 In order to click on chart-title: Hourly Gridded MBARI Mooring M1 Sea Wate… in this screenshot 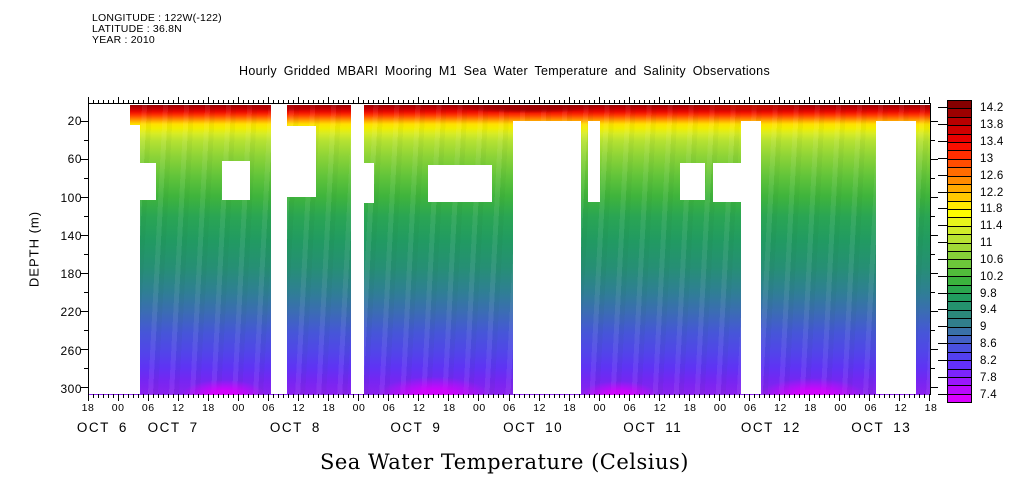, I will do `click(504, 71)`.